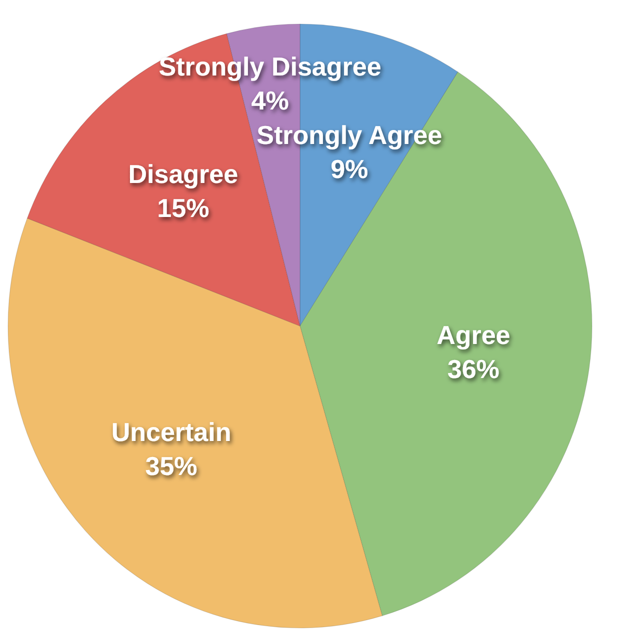 This screenshot has height=634, width=628. I want to click on data-label: 15%, so click(183, 207).